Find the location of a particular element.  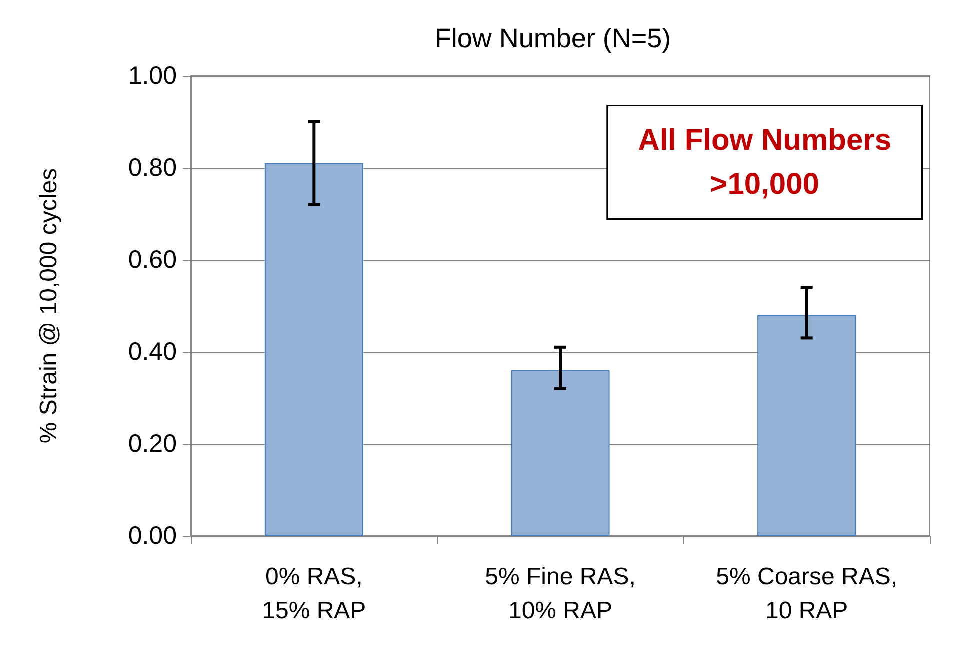

chart-title: Flow Number (N=5) is located at coordinates (553, 39).